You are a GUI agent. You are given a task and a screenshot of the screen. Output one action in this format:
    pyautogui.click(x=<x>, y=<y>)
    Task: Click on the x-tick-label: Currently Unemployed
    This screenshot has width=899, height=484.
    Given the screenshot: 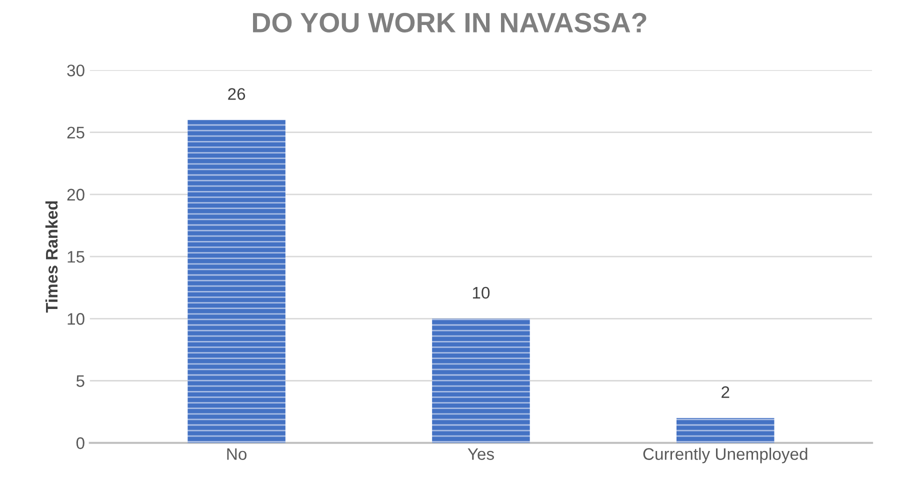 What is the action you would take?
    pyautogui.click(x=725, y=456)
    